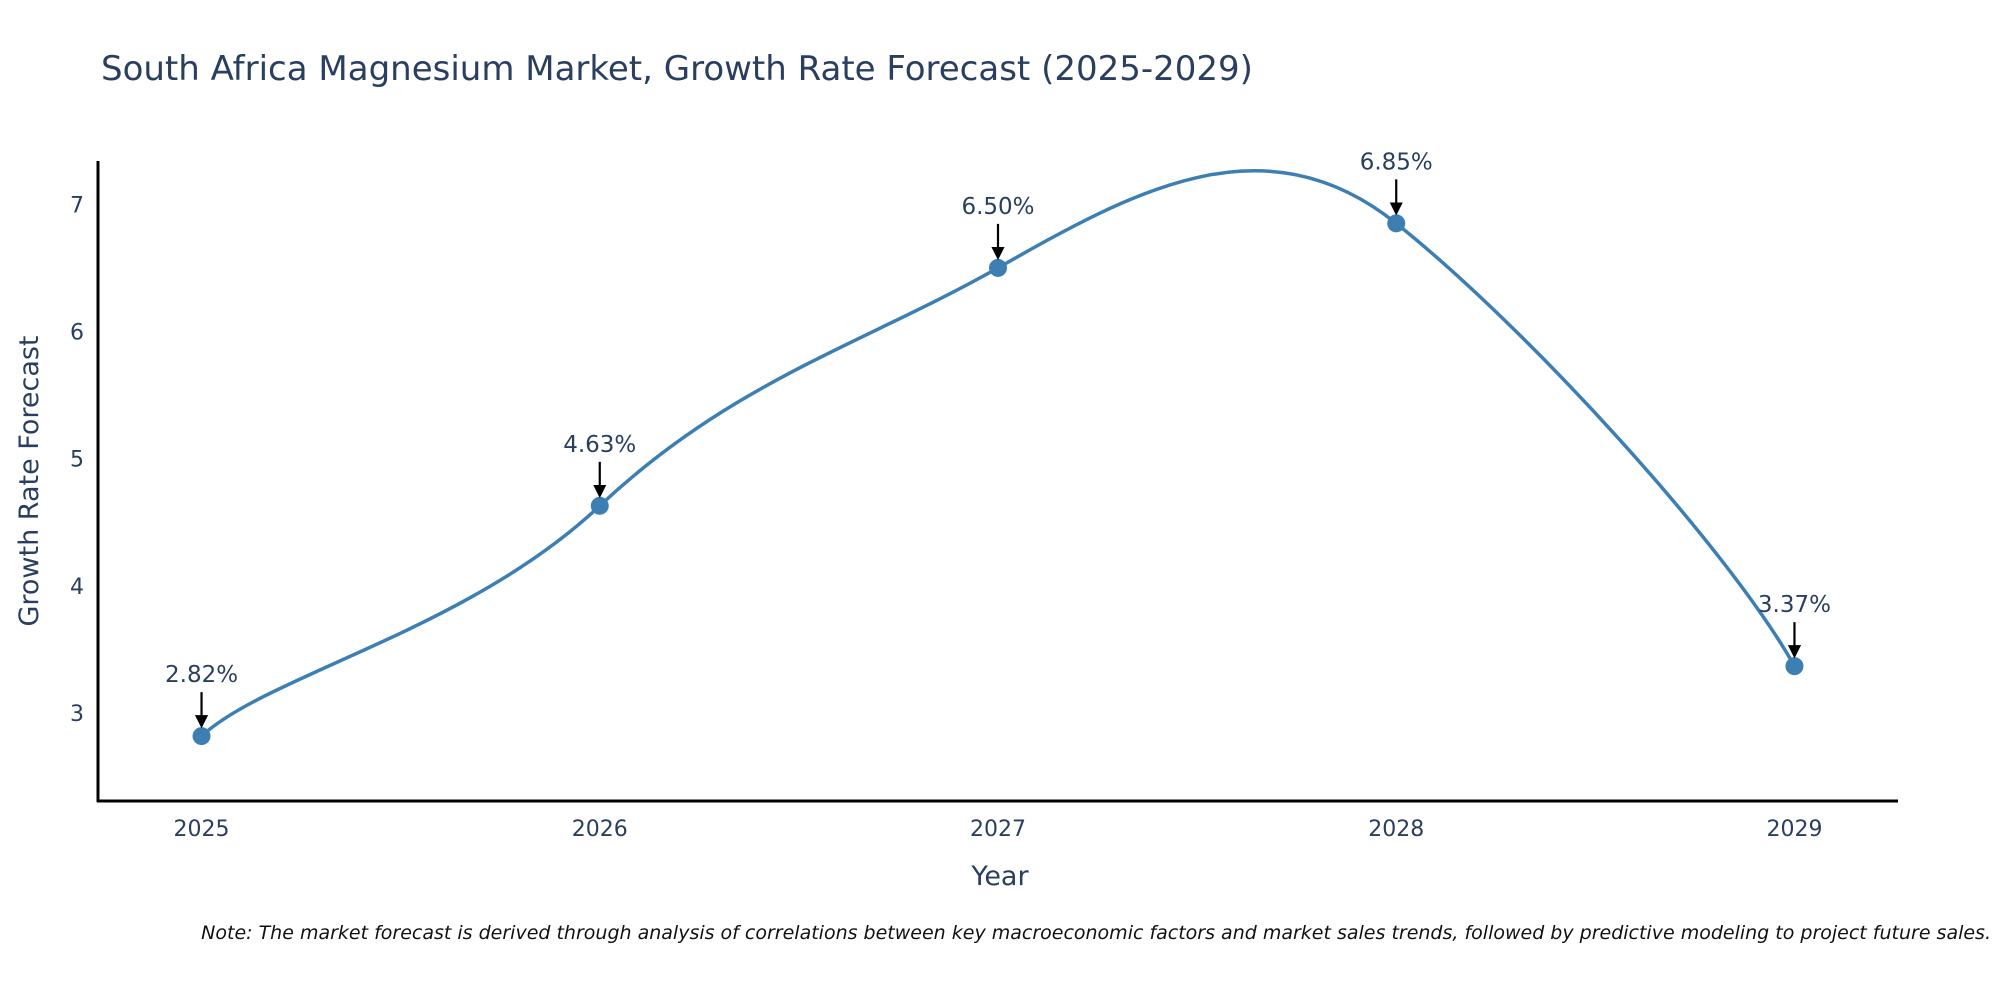 This screenshot has width=2000, height=1004. Describe the element at coordinates (201, 675) in the screenshot. I see `data-label: 2.82%` at that location.